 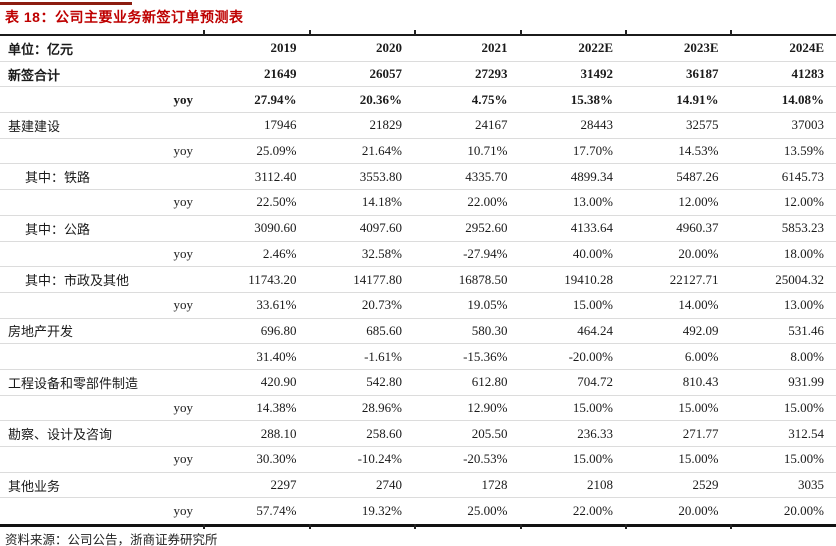 What do you see at coordinates (494, 485) in the screenshot?
I see `cell-value: 1728` at bounding box center [494, 485].